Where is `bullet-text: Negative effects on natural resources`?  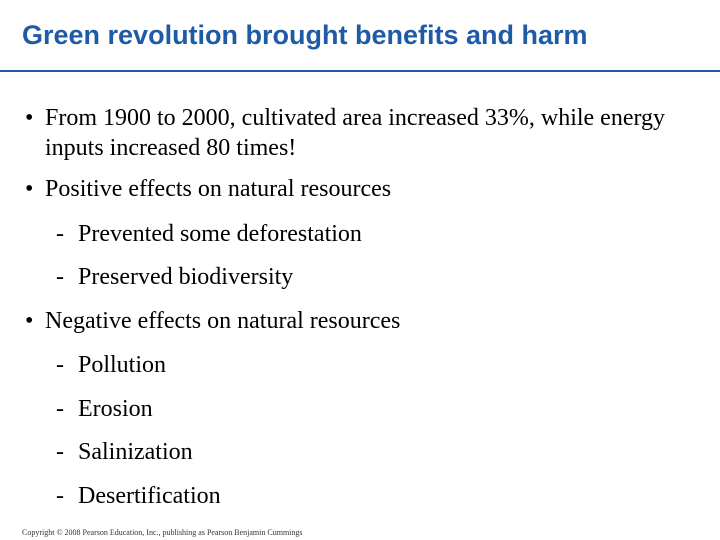
bullet-text: Negative effects on natural resources is located at coordinates (223, 321).